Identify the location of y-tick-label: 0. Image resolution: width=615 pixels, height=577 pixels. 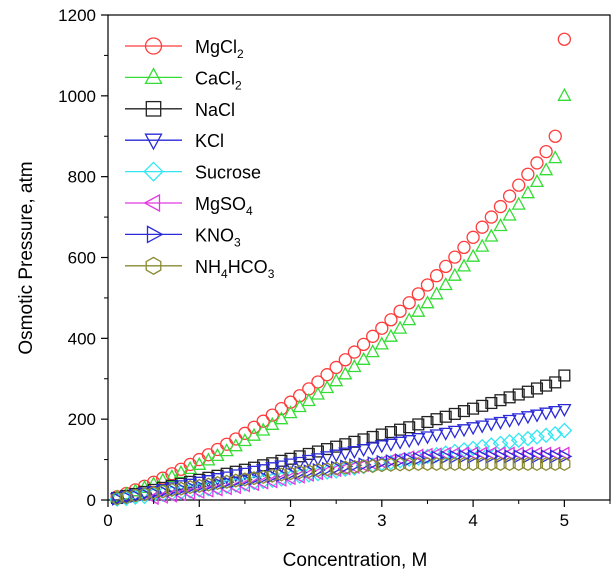
(91, 500).